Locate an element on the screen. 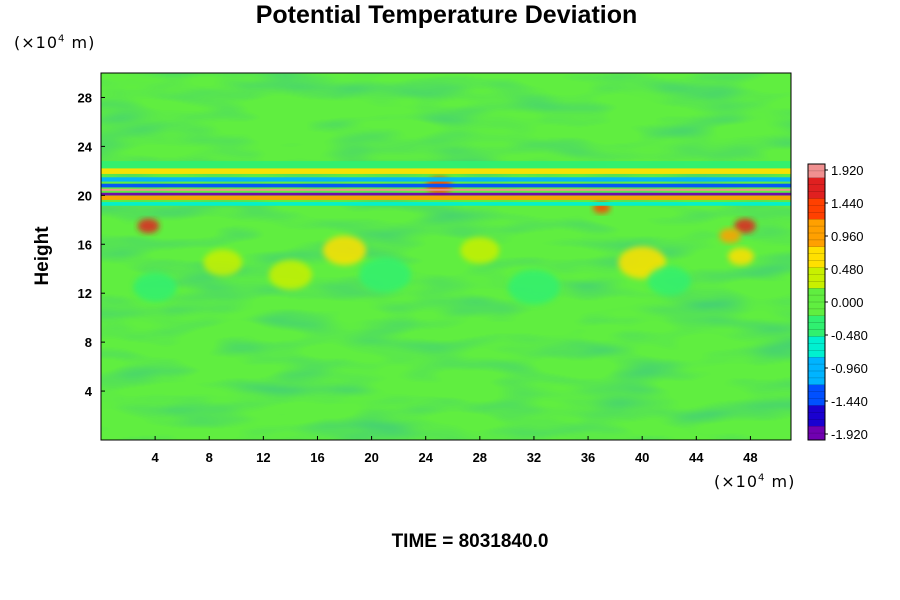 The image size is (900, 600). colorbar-tick-label: -0.480 is located at coordinates (849, 335).